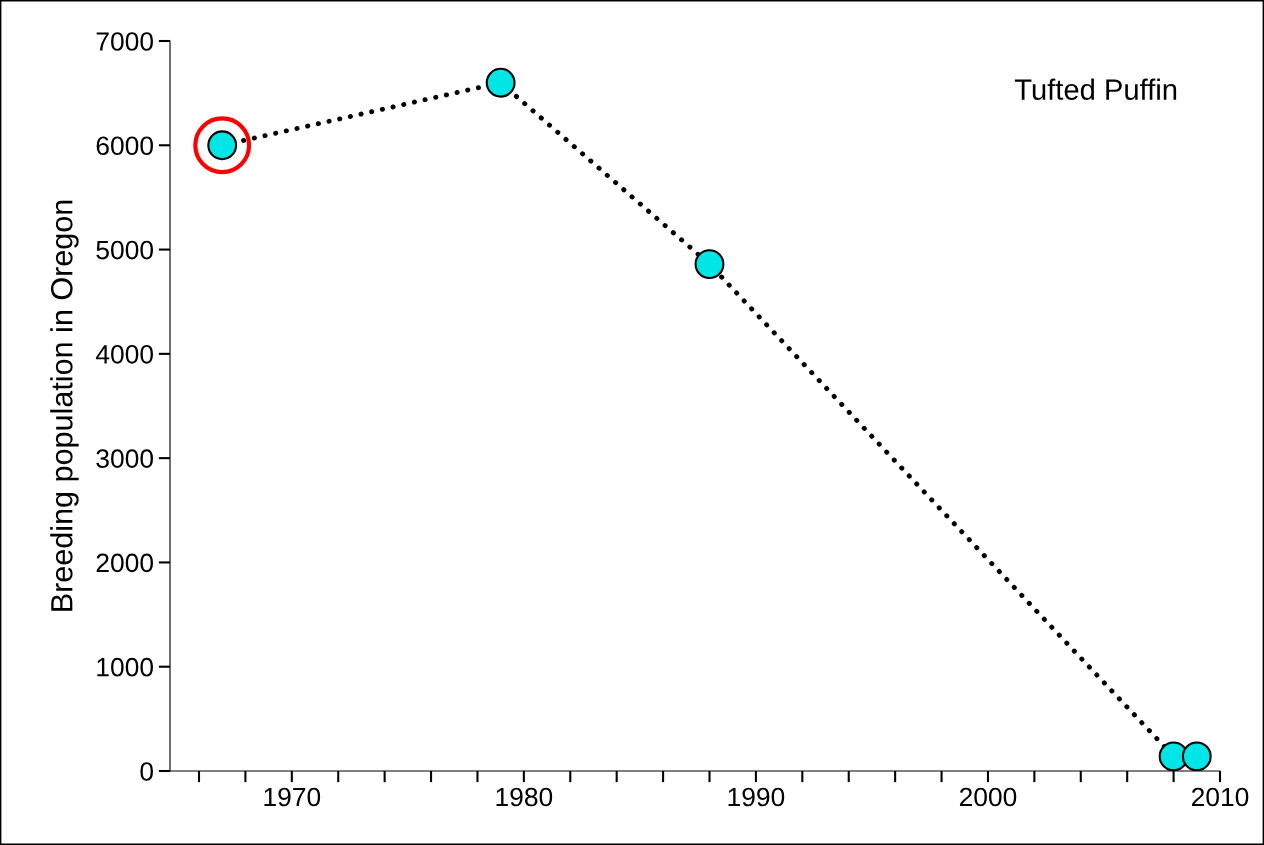  Describe the element at coordinates (292, 797) in the screenshot. I see `x-tick-label: 1970` at that location.